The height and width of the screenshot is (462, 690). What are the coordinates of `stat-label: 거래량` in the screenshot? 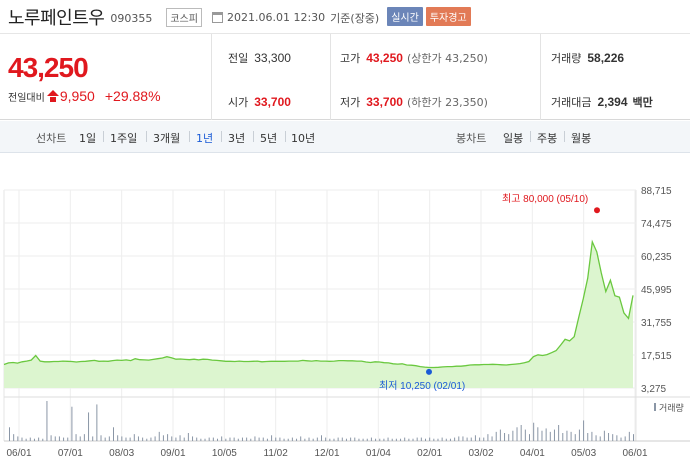 It's located at (566, 58).